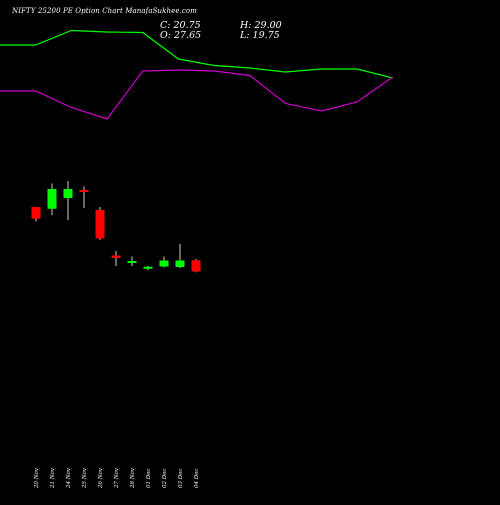 The height and width of the screenshot is (505, 500). I want to click on low-readout: L: 19.75, so click(260, 35).